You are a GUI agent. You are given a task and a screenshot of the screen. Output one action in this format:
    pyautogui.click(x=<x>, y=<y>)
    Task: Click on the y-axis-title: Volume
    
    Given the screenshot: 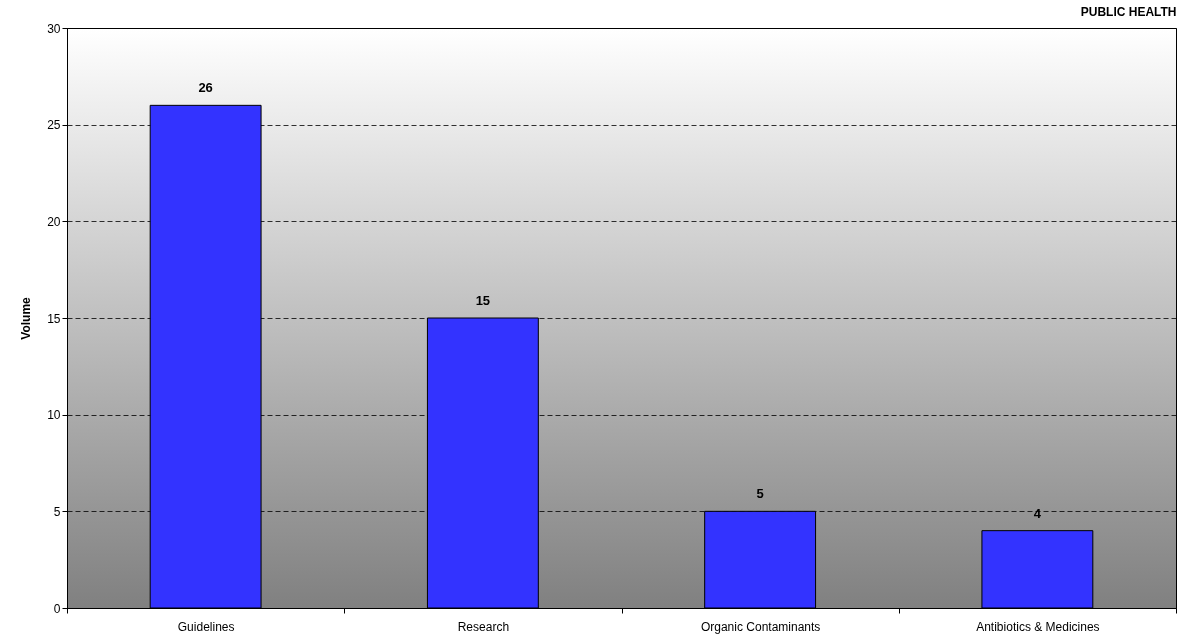 What is the action you would take?
    pyautogui.click(x=26, y=318)
    